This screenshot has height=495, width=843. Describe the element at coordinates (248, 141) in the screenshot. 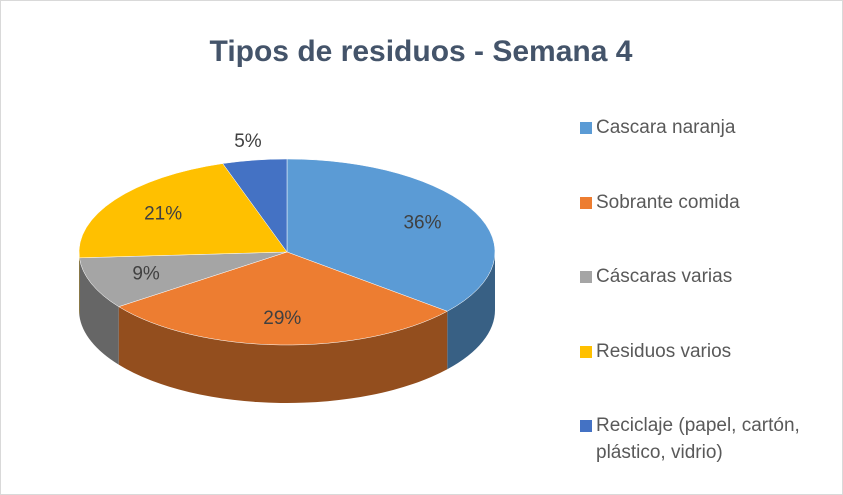

I see `data-label: 5%` at that location.